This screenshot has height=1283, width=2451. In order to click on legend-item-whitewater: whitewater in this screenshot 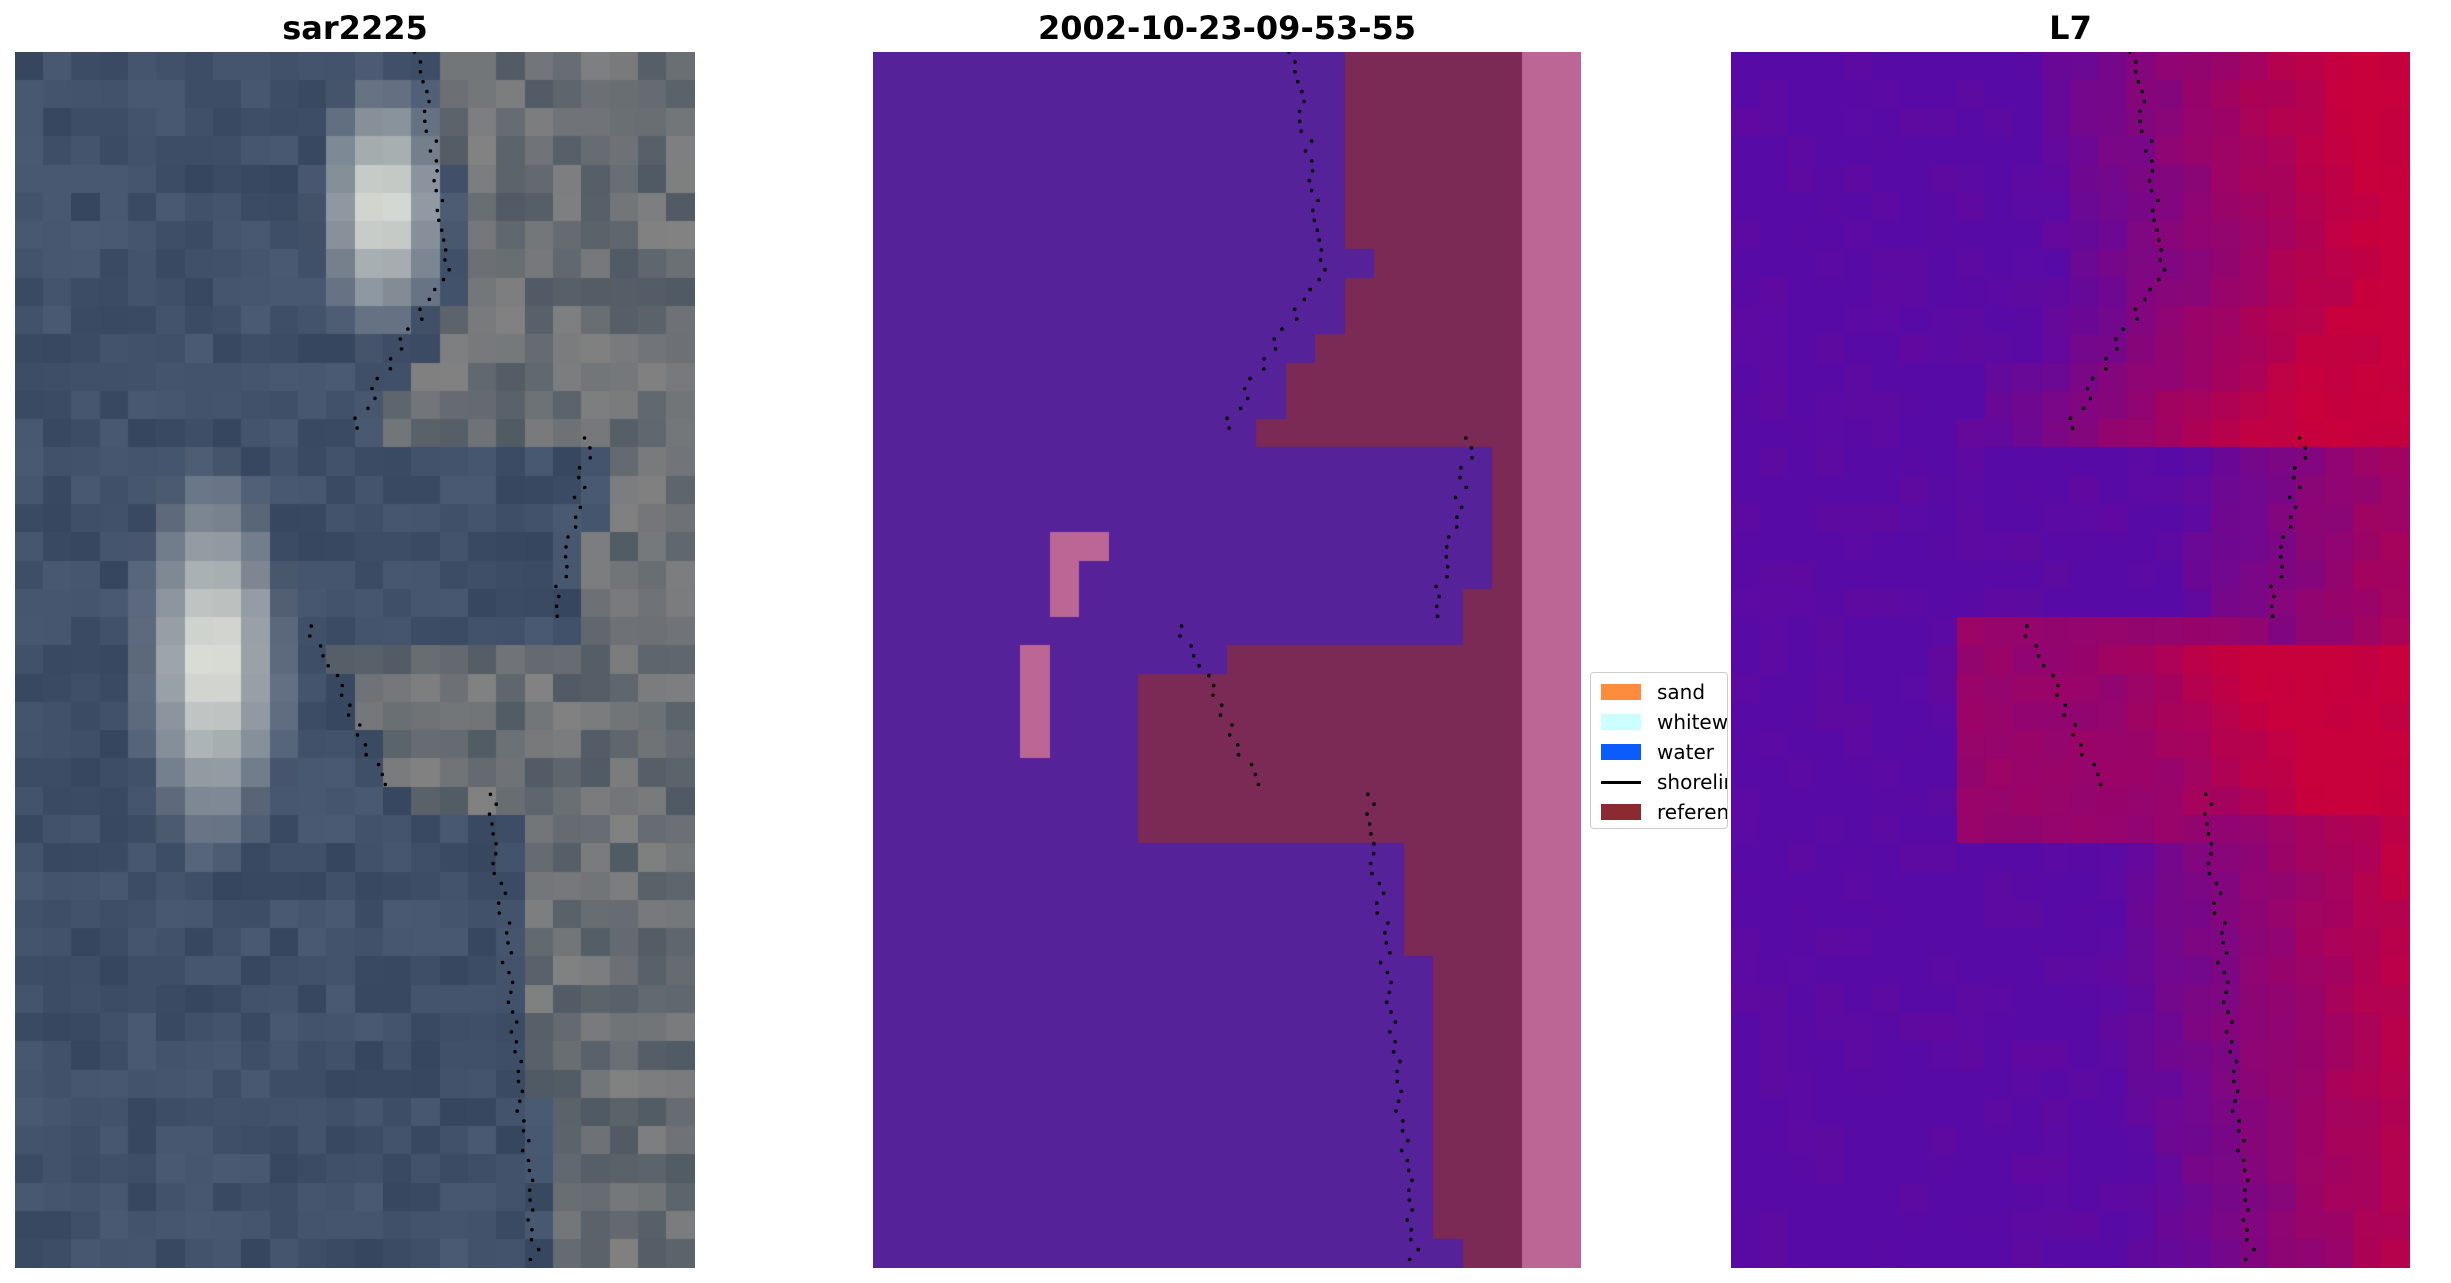, I will do `click(1659, 721)`.